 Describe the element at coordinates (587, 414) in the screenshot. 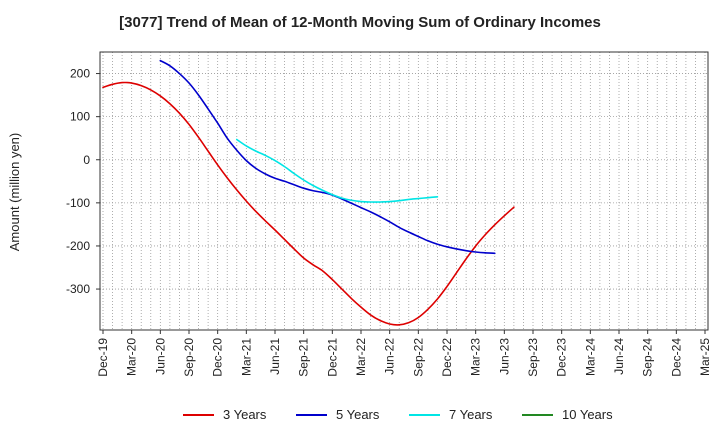

I see `legend-label-10-years: 10 Years` at that location.